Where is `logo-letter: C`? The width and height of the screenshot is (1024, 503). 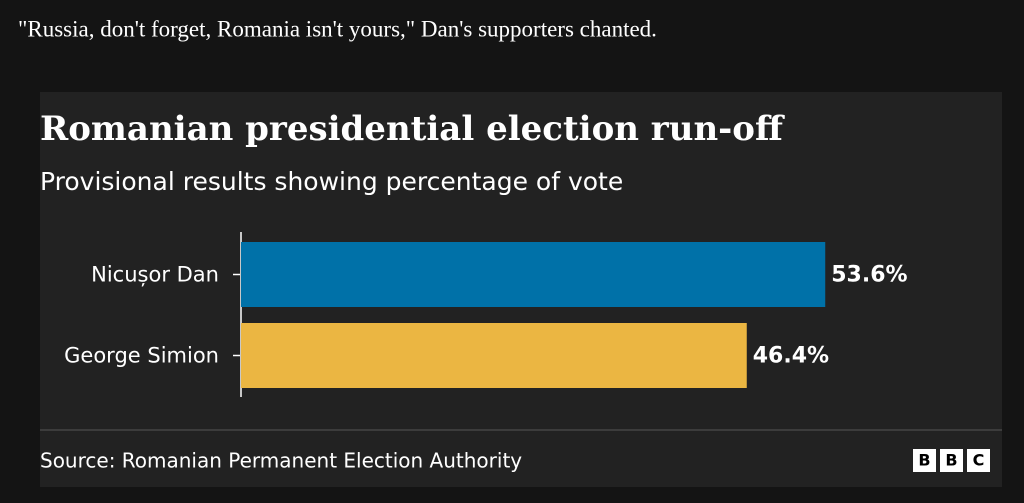 logo-letter: C is located at coordinates (979, 460).